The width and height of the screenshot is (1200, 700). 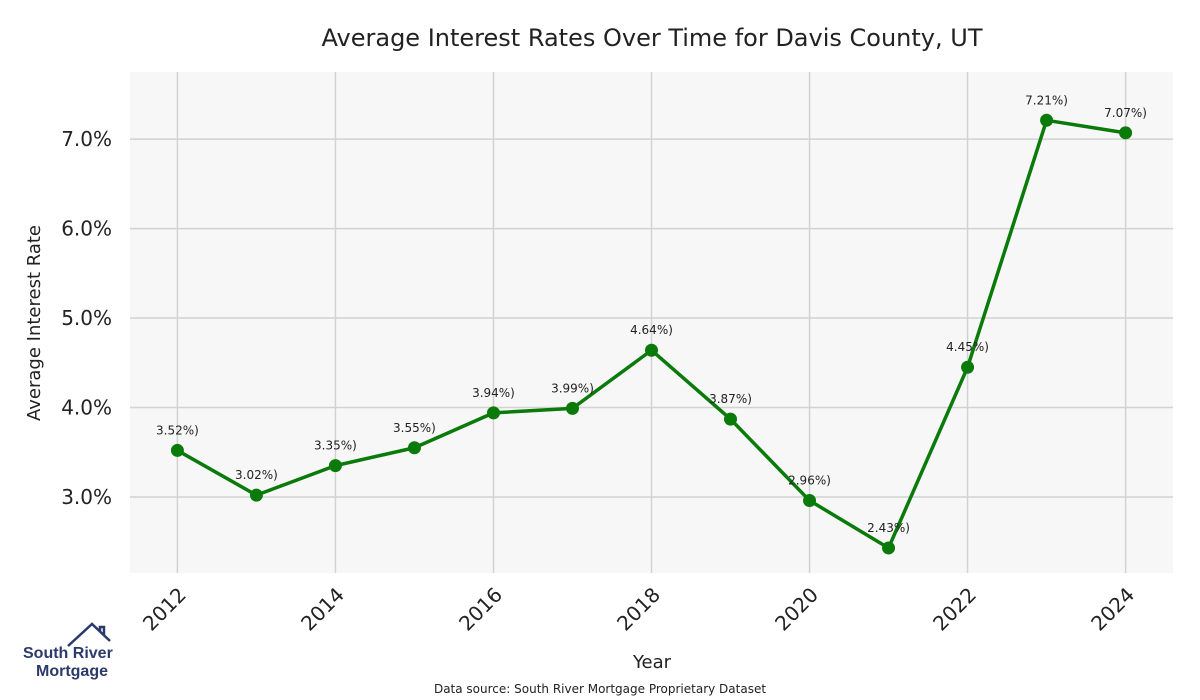 I want to click on data-label: 3.02%), so click(x=256, y=475).